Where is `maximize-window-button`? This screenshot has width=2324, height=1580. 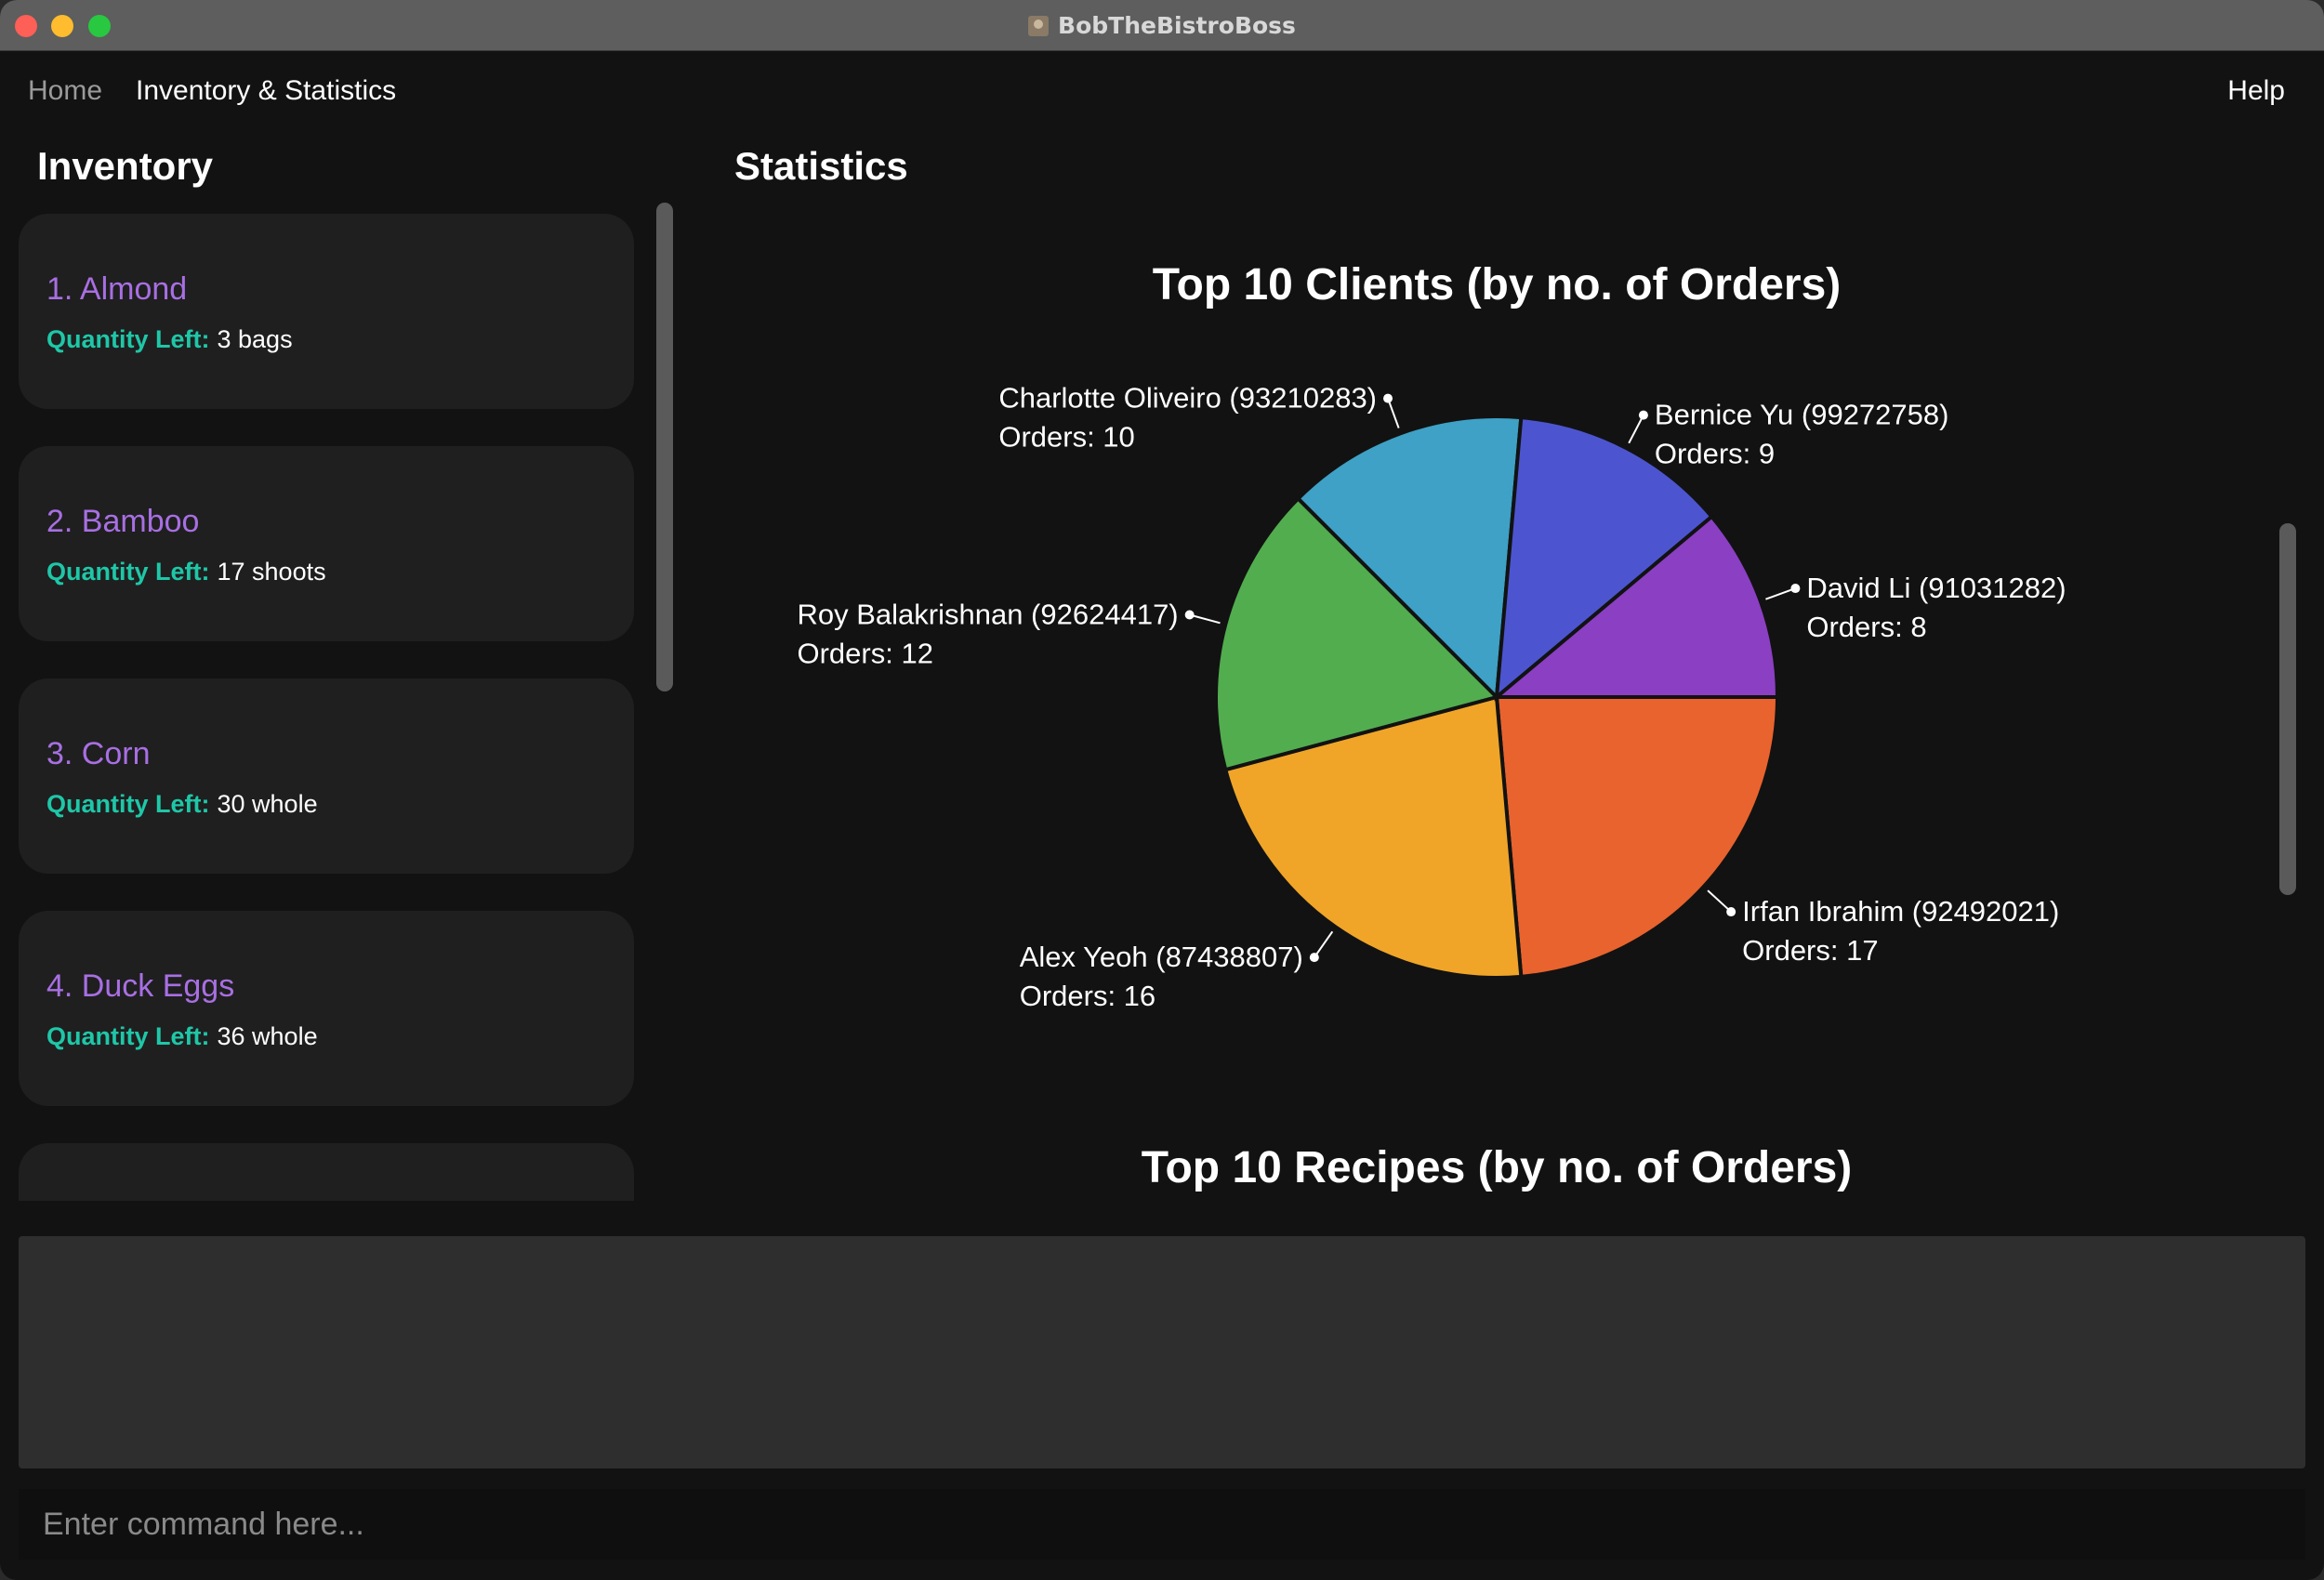 maximize-window-button is located at coordinates (99, 26).